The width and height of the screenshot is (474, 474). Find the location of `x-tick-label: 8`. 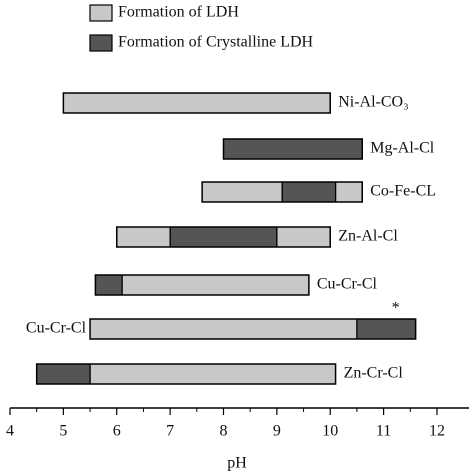

x-tick-label: 8 is located at coordinates (223, 431).